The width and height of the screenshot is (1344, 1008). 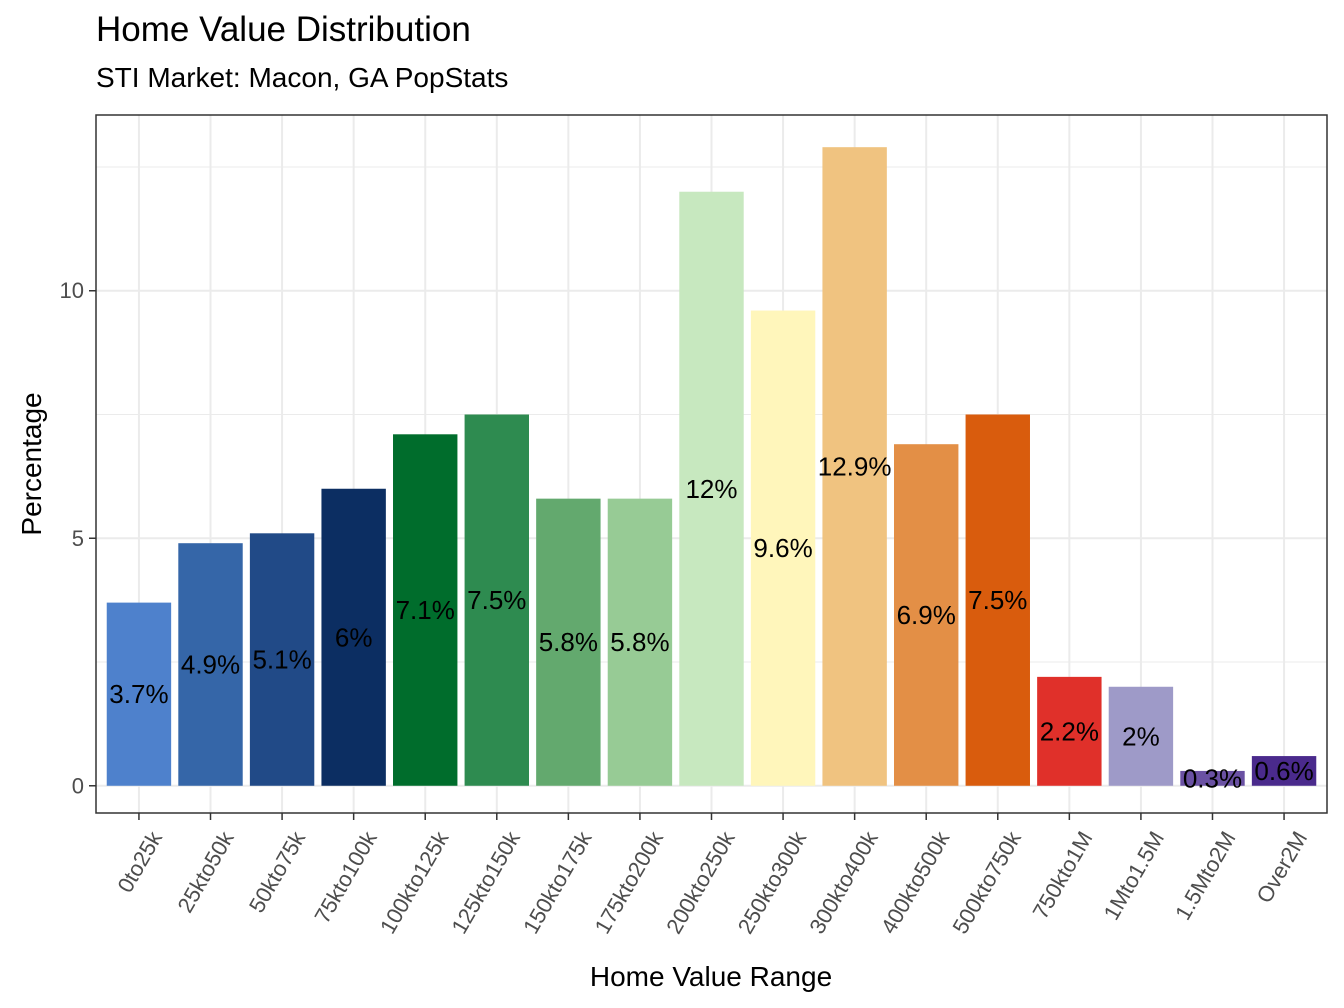 I want to click on x-tick-label: 150kto175k, so click(x=557, y=882).